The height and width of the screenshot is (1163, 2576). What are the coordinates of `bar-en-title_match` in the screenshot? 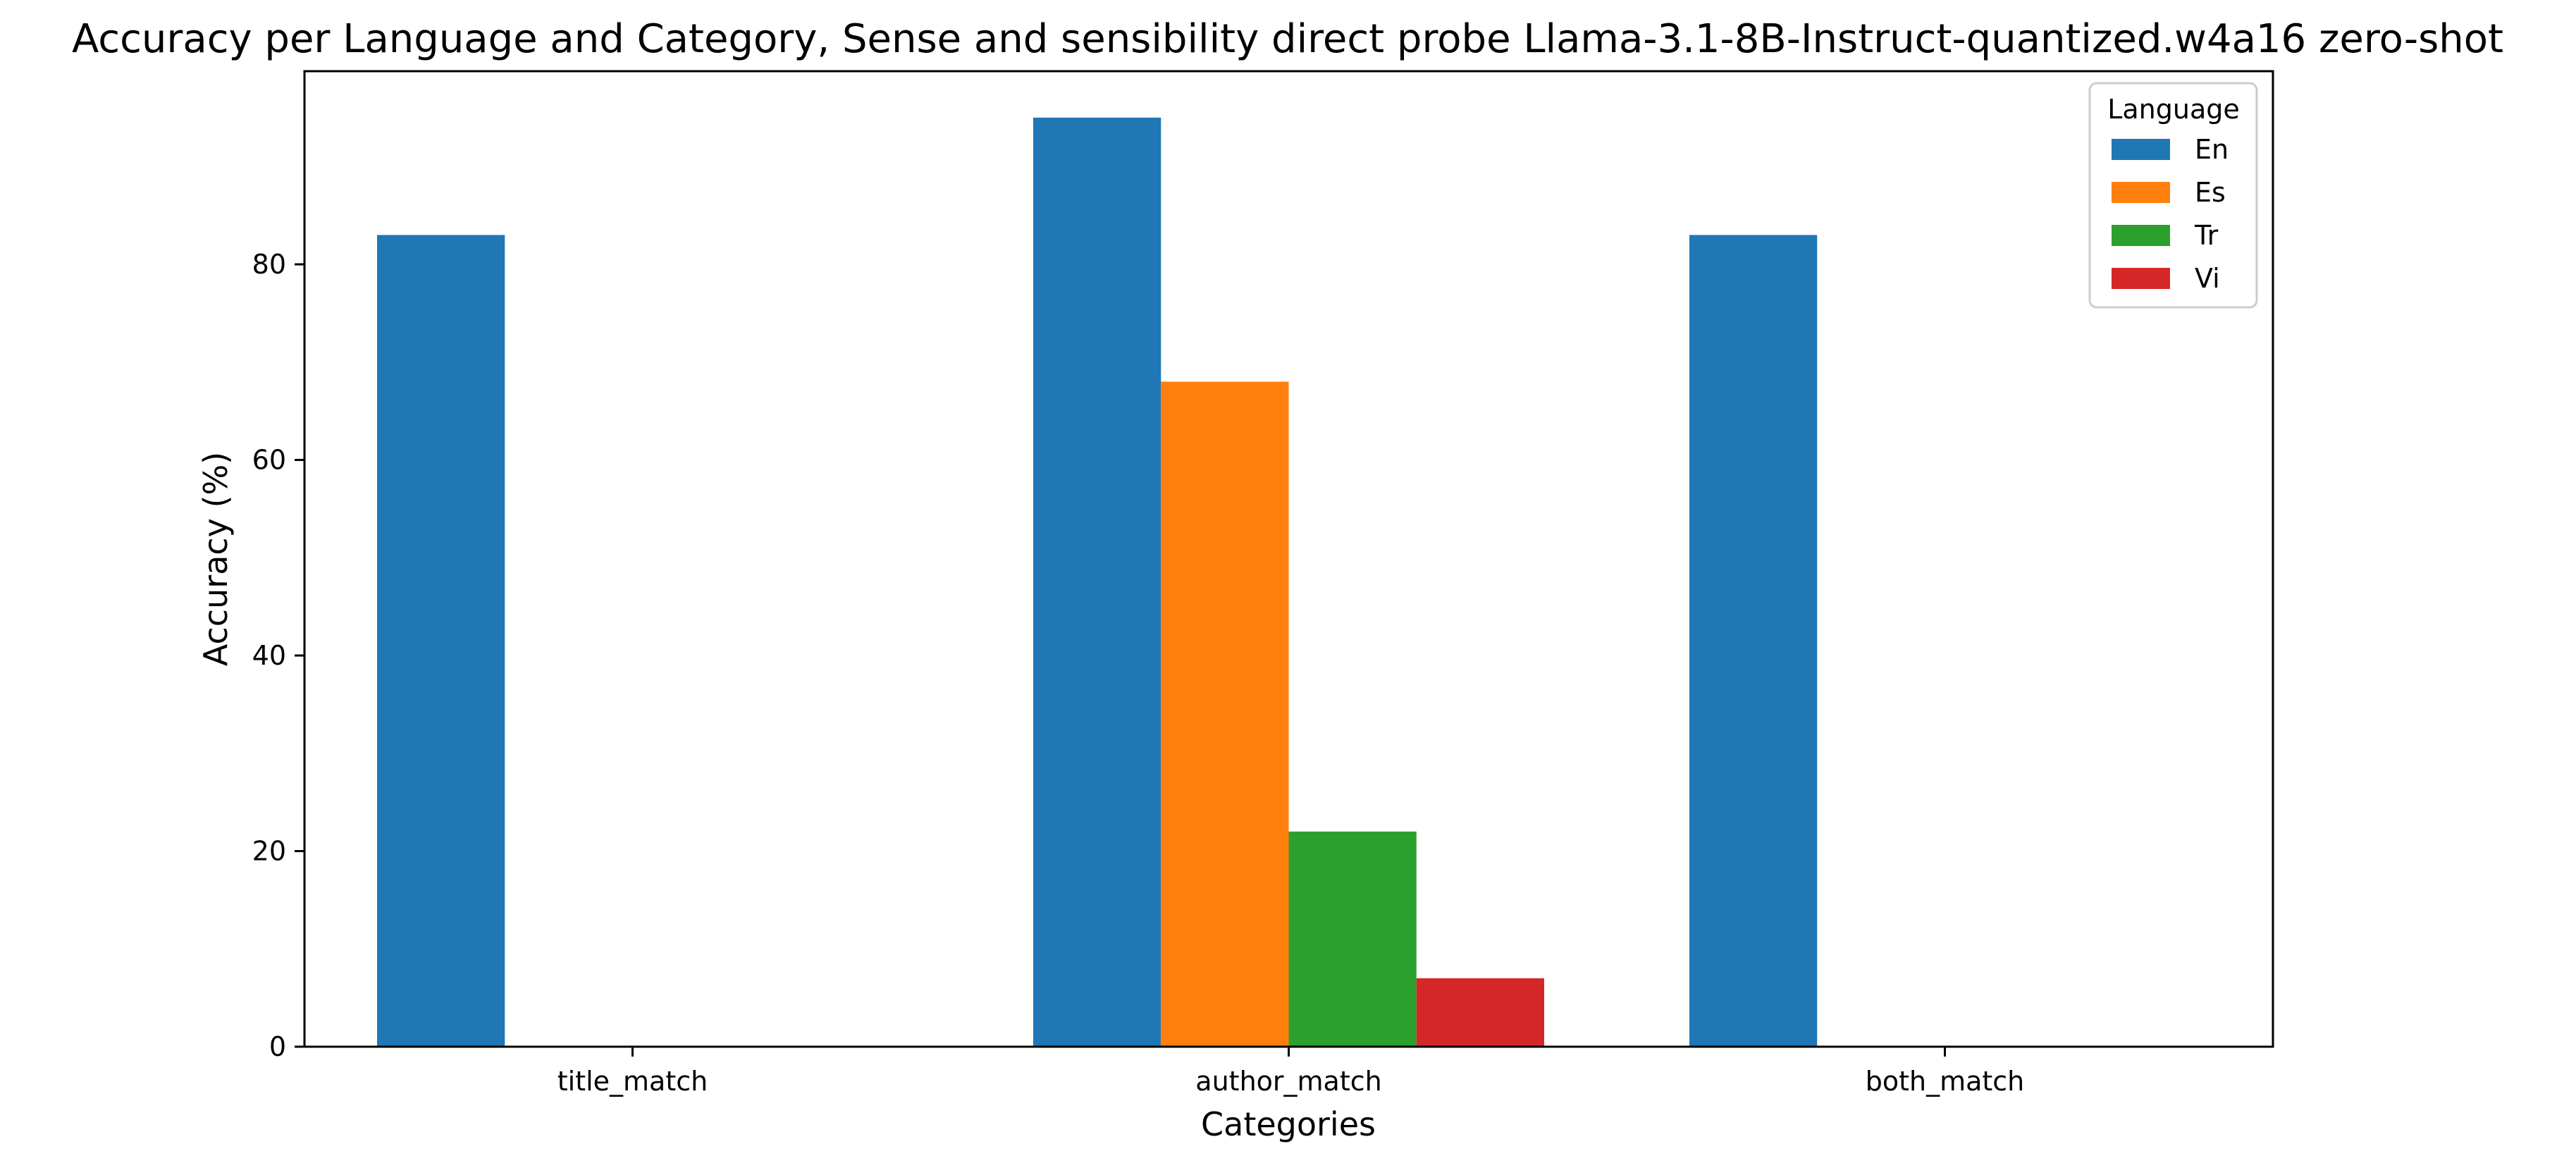 It's located at (441, 641).